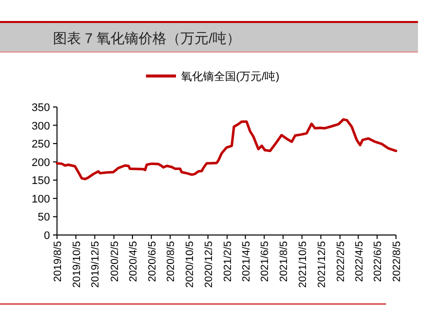 The width and height of the screenshot is (424, 320). What do you see at coordinates (41, 181) in the screenshot?
I see `y-tick-label: 150` at bounding box center [41, 181].